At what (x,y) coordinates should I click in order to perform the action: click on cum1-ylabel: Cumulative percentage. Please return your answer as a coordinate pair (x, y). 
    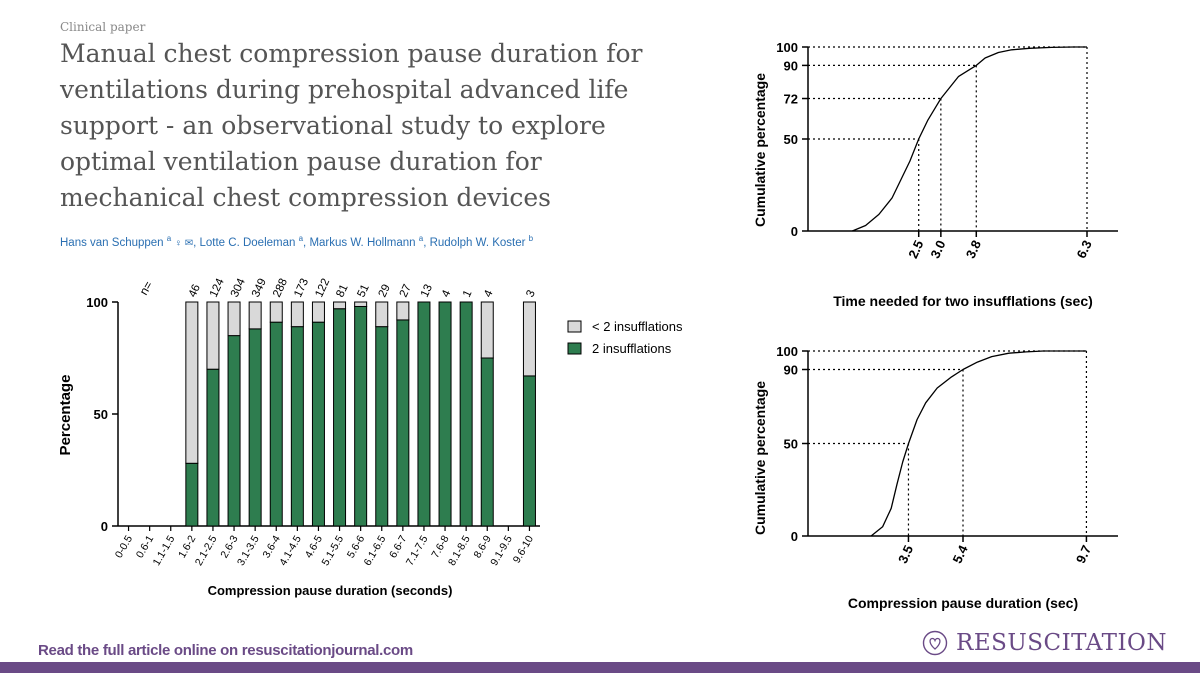
    Looking at the image, I should click on (760, 150).